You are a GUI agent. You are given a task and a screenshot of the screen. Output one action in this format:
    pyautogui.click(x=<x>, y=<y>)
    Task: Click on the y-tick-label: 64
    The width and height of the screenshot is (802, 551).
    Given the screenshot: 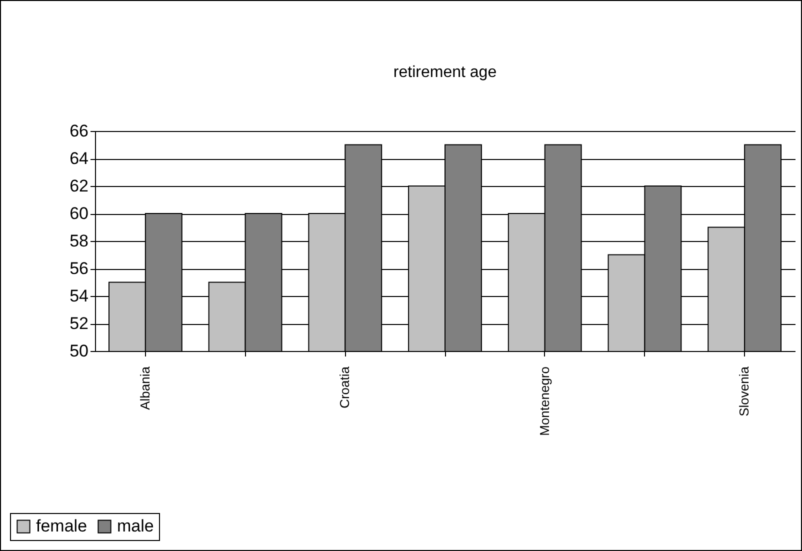 What is the action you would take?
    pyautogui.click(x=79, y=158)
    